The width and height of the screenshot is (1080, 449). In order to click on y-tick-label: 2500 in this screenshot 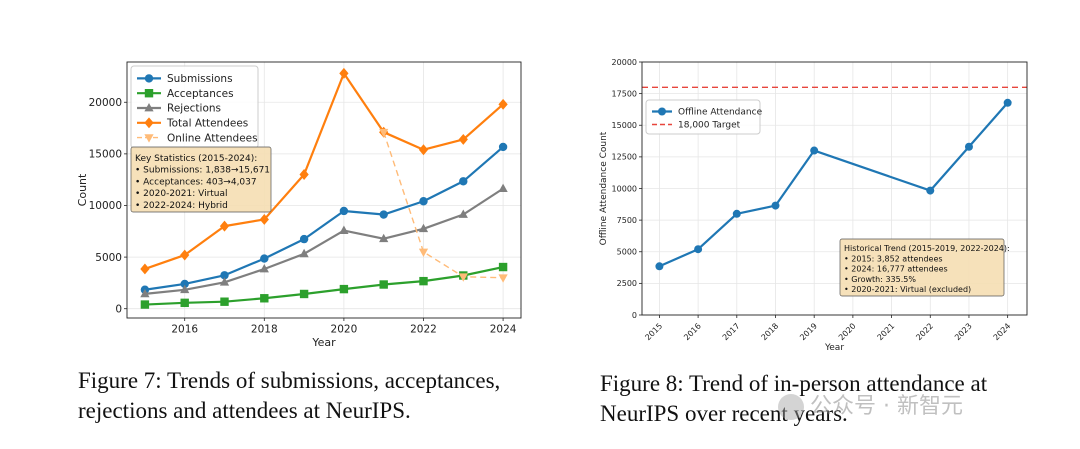, I will do `click(627, 283)`.